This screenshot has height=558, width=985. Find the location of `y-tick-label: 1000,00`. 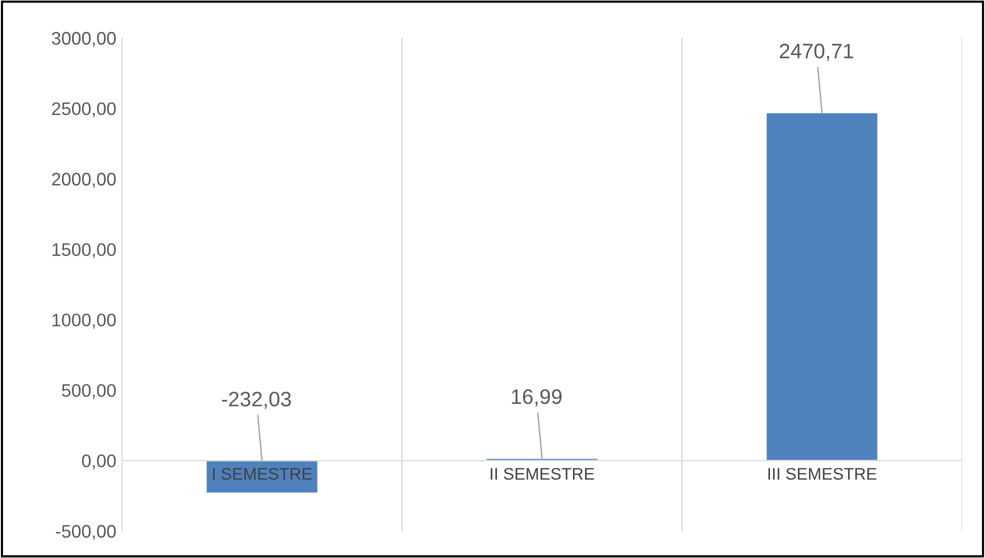

y-tick-label: 1000,00 is located at coordinates (84, 321).